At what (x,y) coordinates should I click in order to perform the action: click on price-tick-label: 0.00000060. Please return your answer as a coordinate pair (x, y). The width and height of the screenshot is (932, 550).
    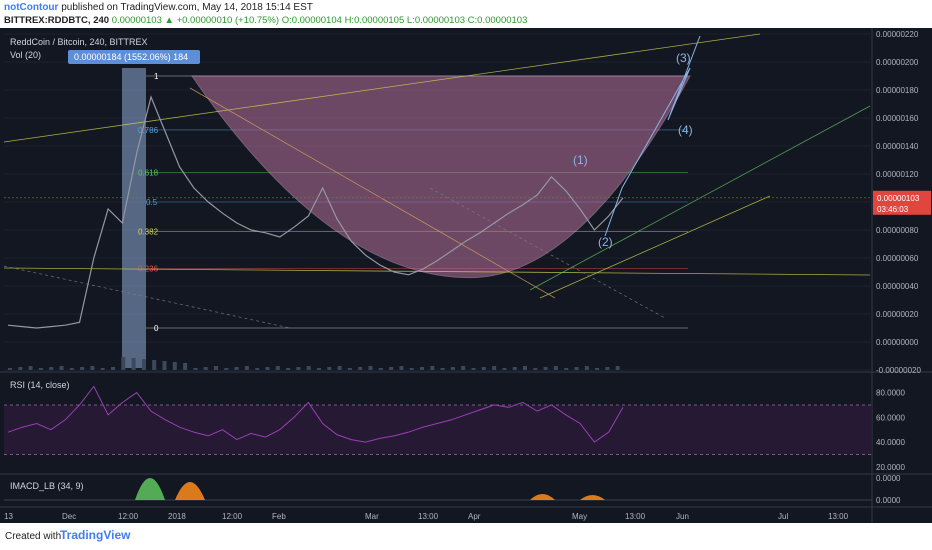
    Looking at the image, I should click on (897, 258).